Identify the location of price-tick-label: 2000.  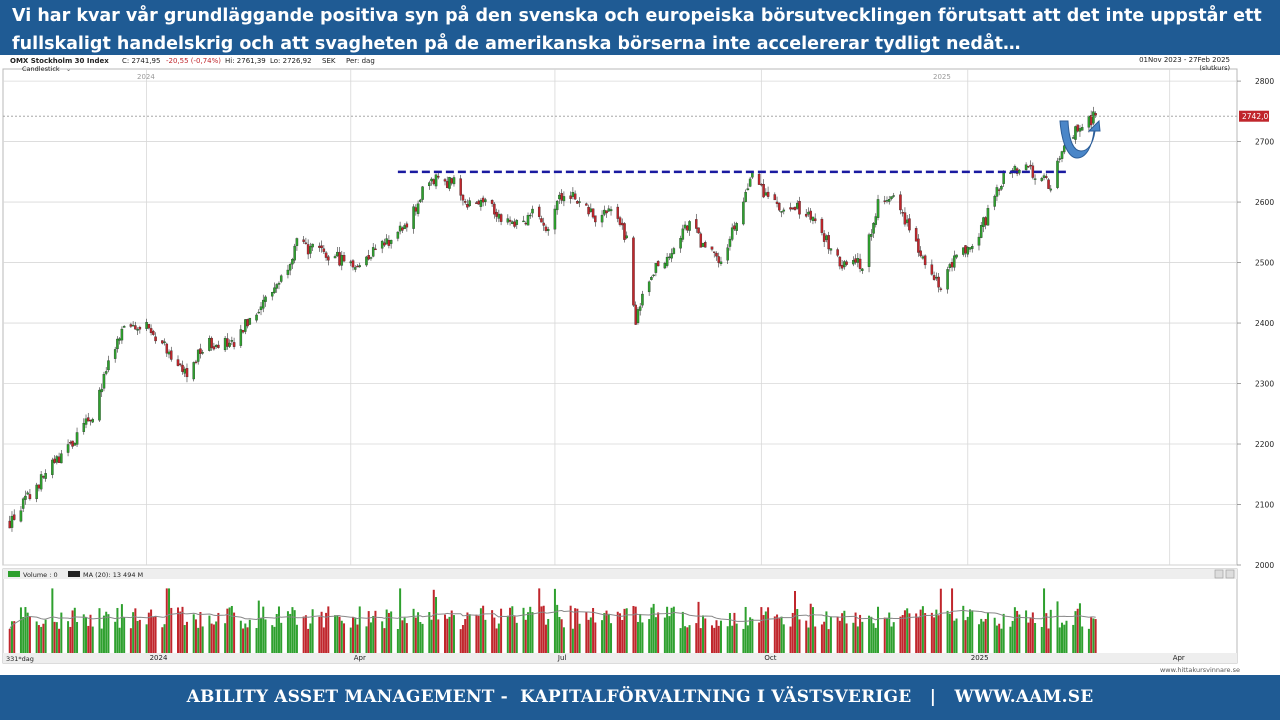
(1264, 565).